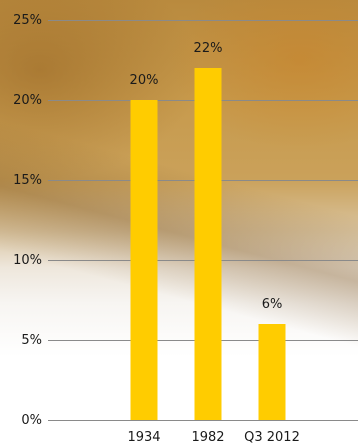 The width and height of the screenshot is (358, 446). What do you see at coordinates (27, 180) in the screenshot?
I see `y-tick-label: 15%` at bounding box center [27, 180].